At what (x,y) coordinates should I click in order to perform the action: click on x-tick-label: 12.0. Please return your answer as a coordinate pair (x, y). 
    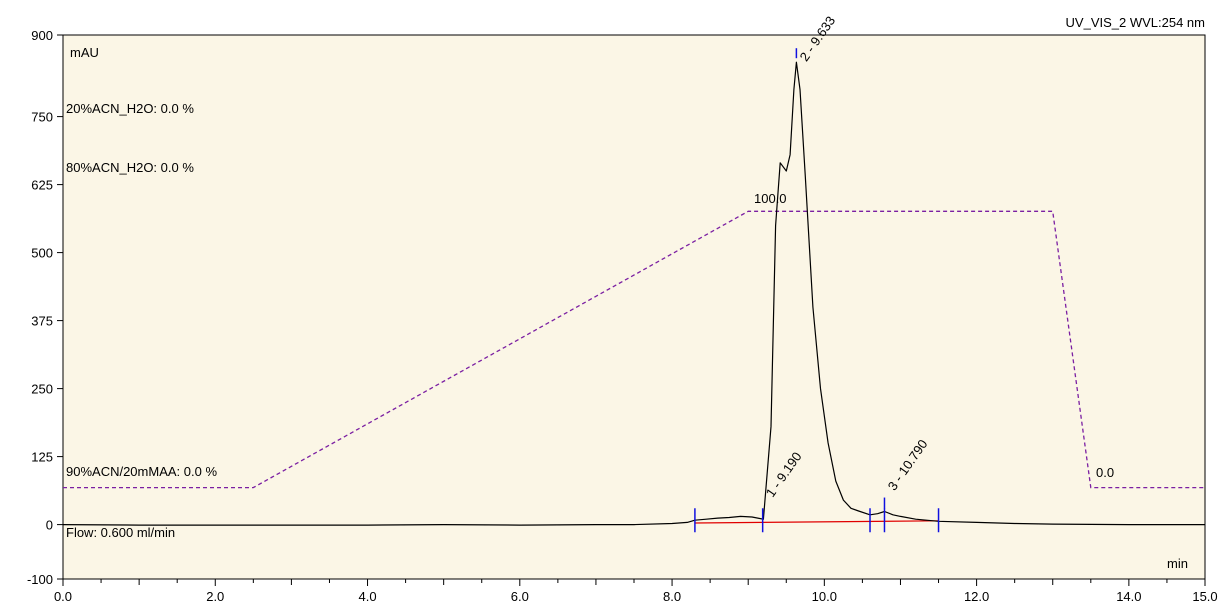
    Looking at the image, I should click on (976, 596).